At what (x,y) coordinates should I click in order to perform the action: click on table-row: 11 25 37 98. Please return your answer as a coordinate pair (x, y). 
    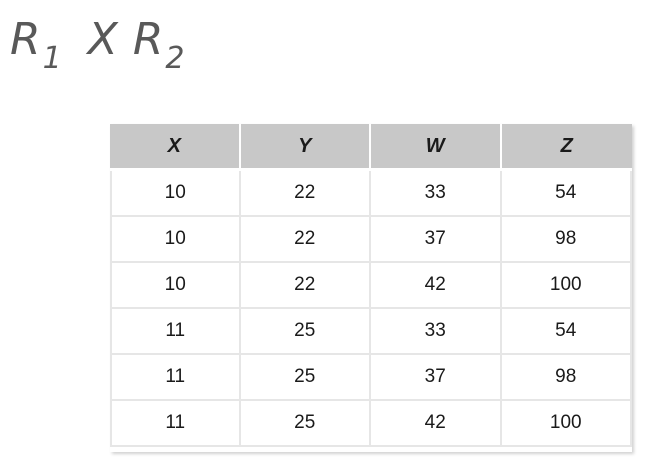
    Looking at the image, I should click on (371, 378).